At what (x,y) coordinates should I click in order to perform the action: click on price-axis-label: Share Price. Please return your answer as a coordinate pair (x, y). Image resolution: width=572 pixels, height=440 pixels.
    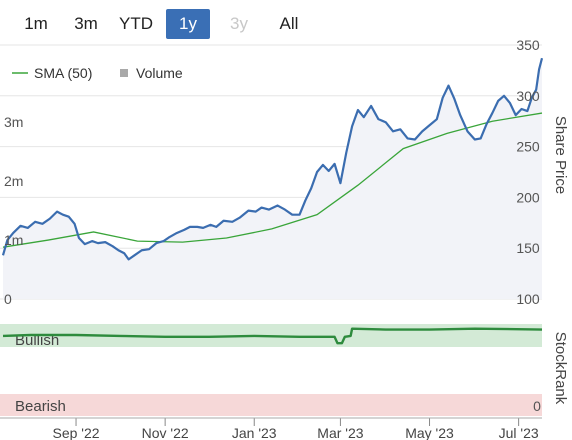
    Looking at the image, I should click on (560, 155).